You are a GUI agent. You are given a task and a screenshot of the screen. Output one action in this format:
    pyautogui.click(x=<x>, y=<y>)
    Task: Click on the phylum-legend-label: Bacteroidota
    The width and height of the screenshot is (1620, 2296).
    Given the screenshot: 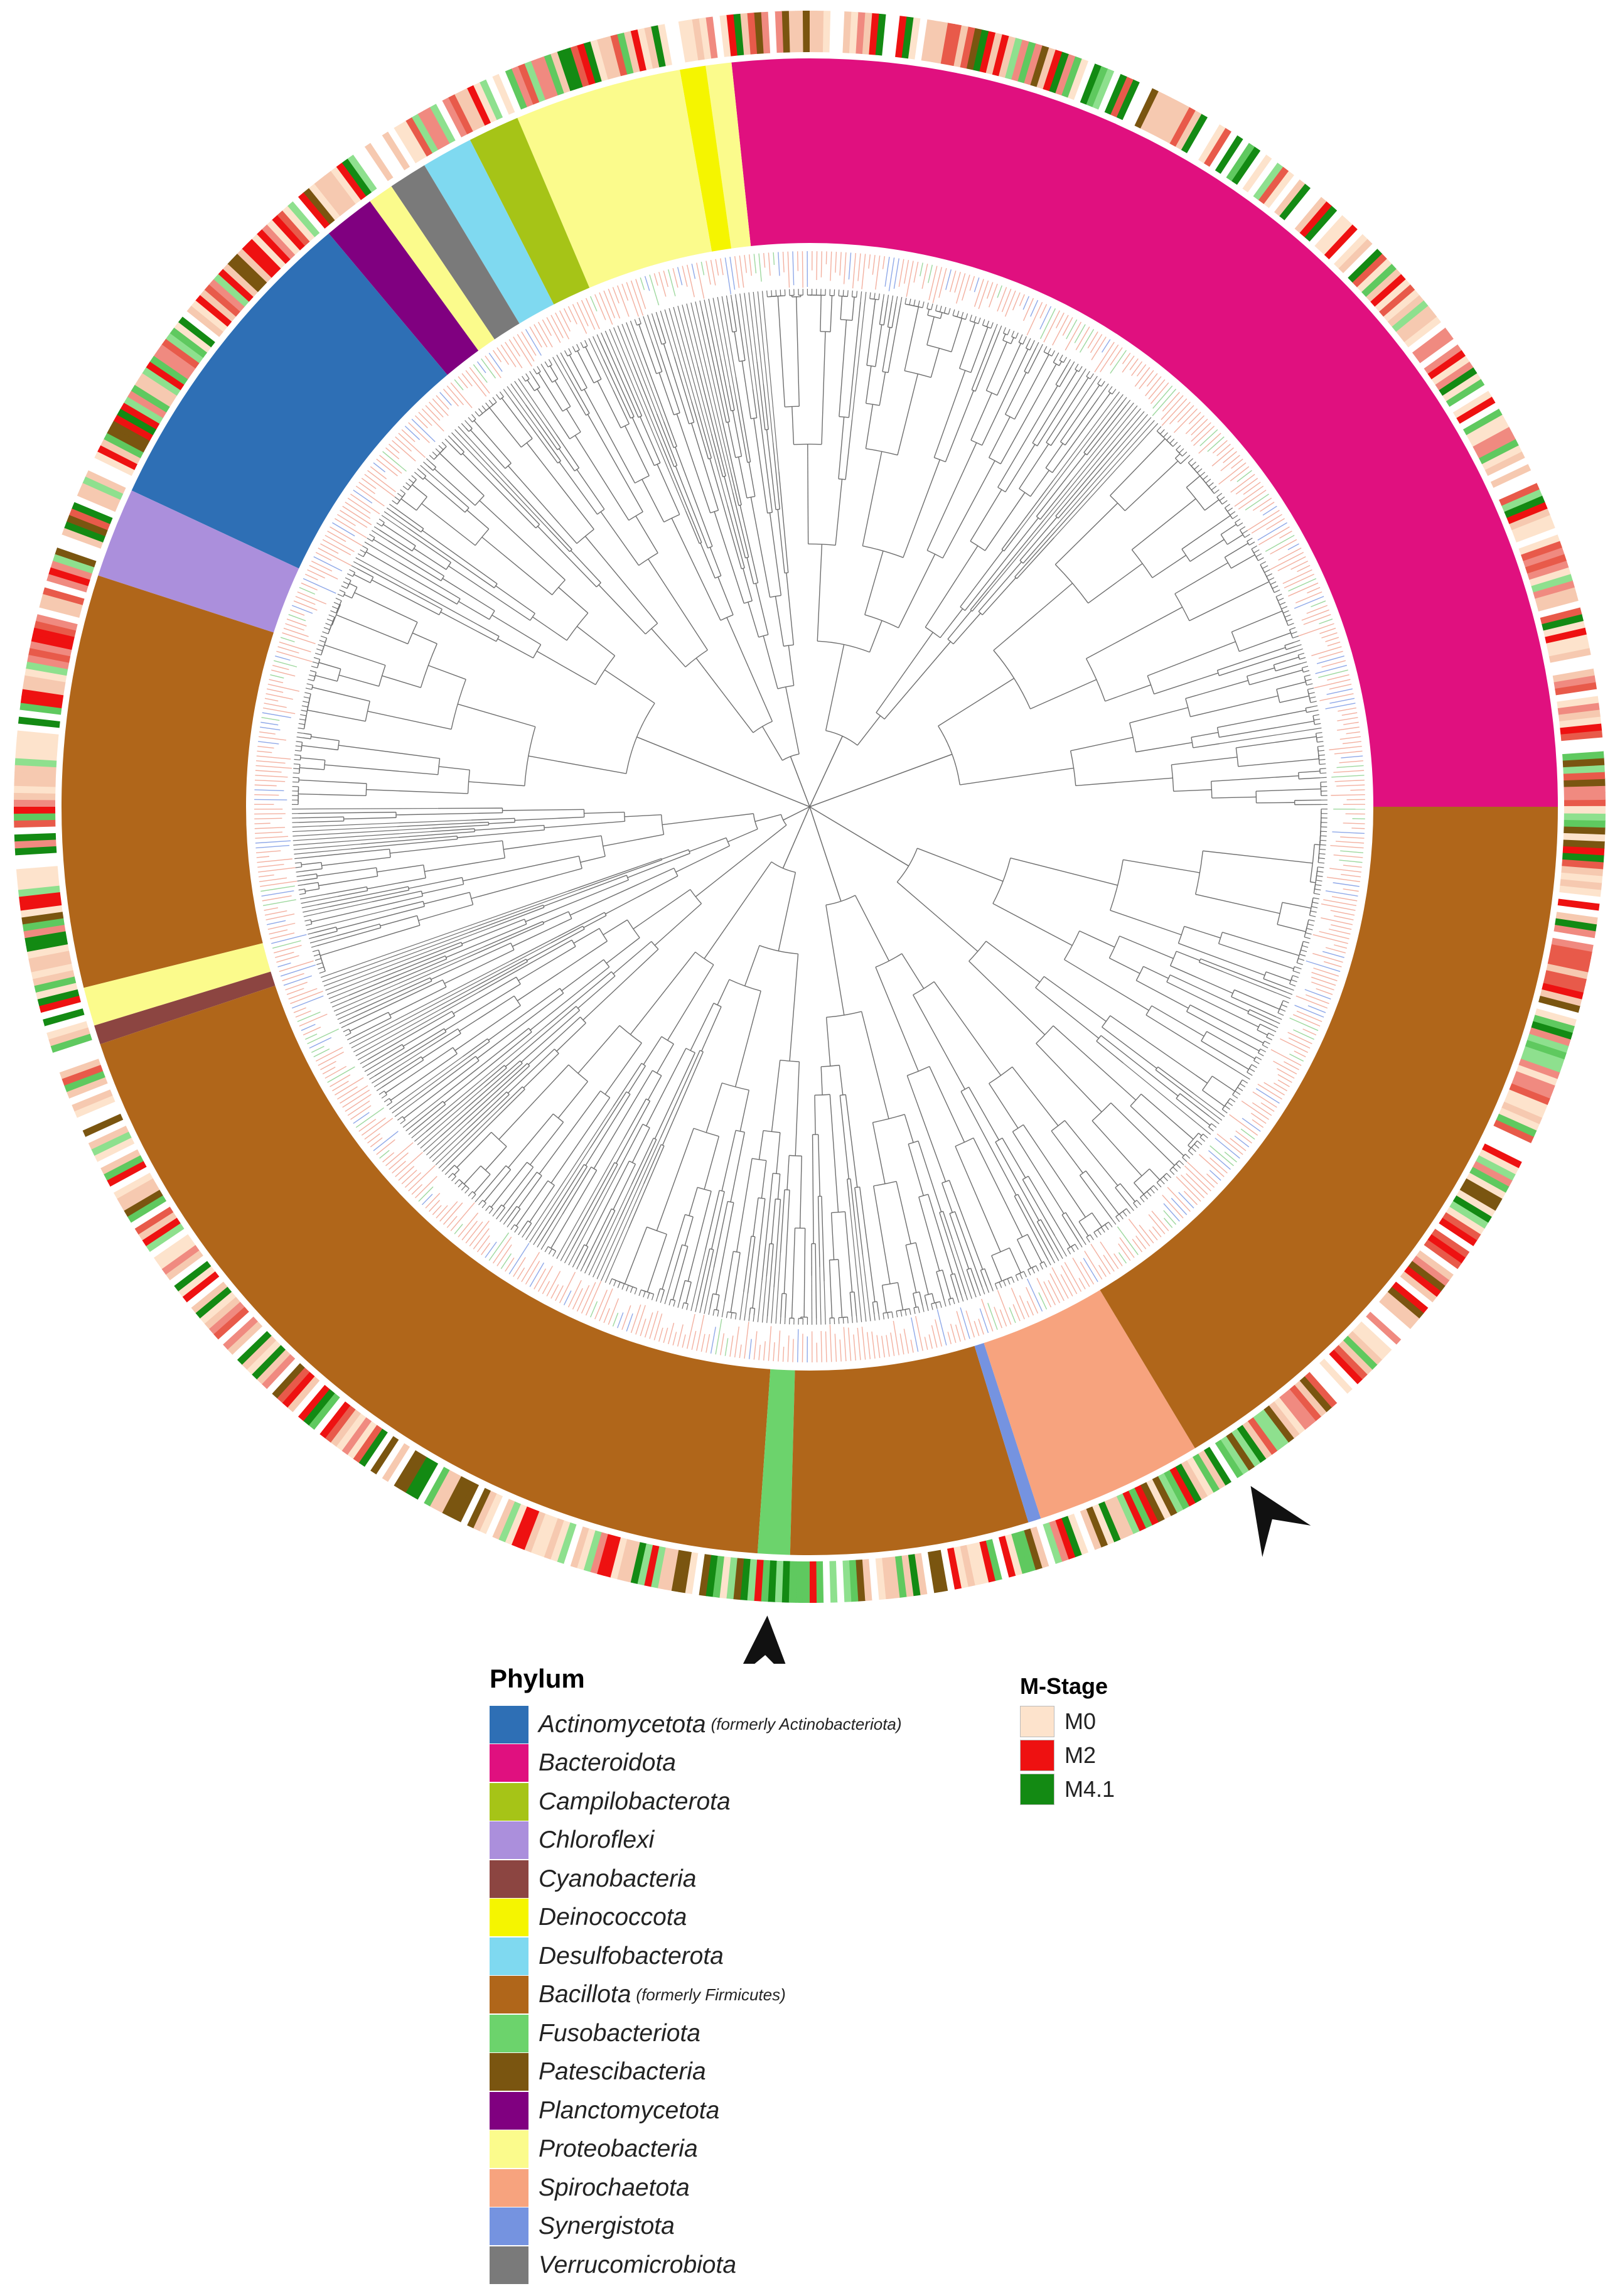 What is the action you would take?
    pyautogui.click(x=607, y=1763)
    